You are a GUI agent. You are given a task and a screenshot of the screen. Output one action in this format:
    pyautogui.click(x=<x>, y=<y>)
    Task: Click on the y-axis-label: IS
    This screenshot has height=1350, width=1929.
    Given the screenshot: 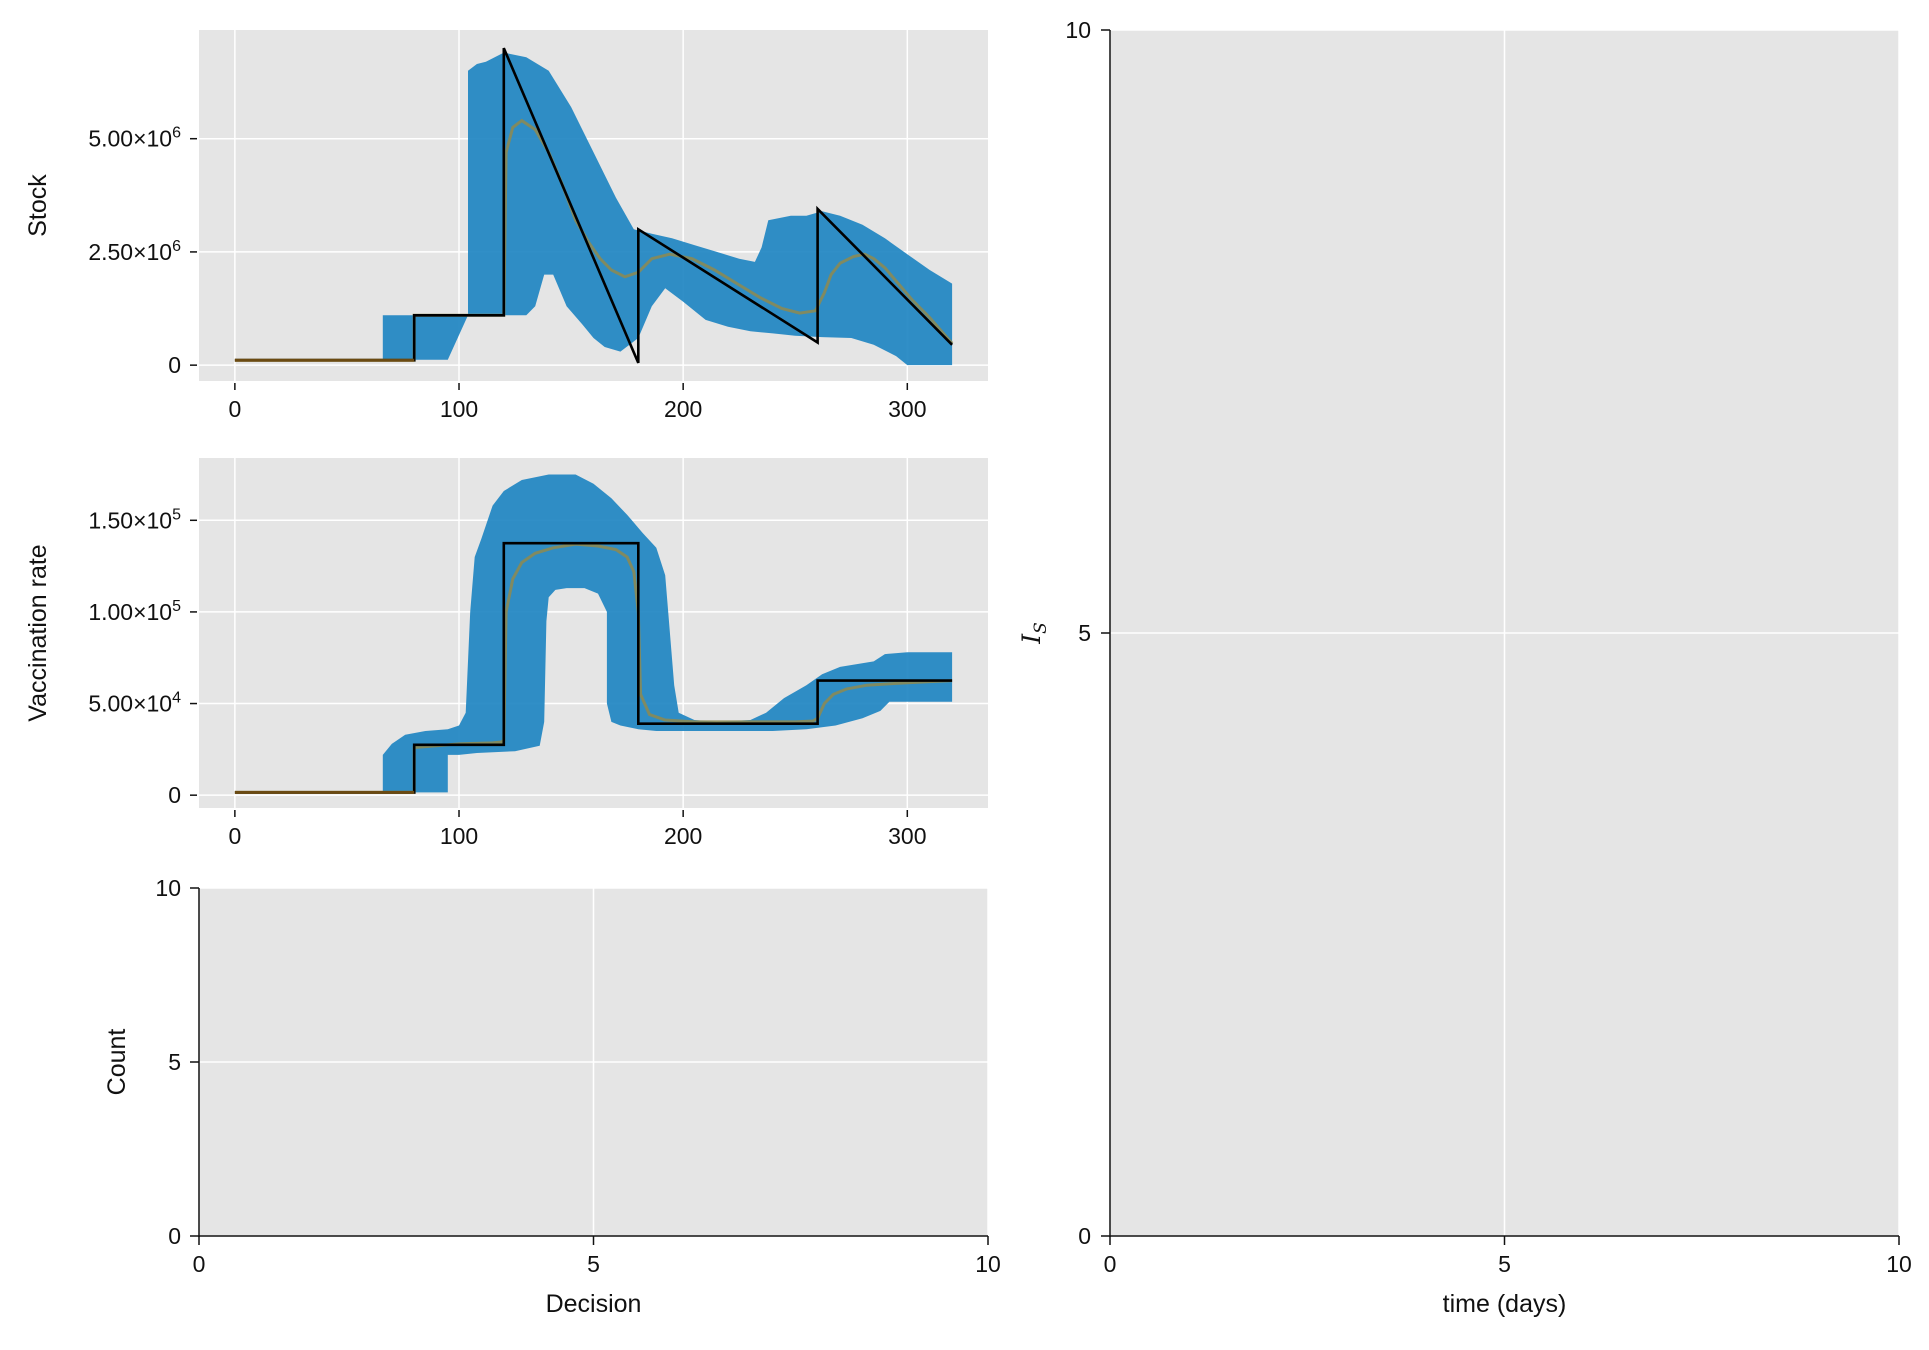 What is the action you would take?
    pyautogui.click(x=1034, y=633)
    